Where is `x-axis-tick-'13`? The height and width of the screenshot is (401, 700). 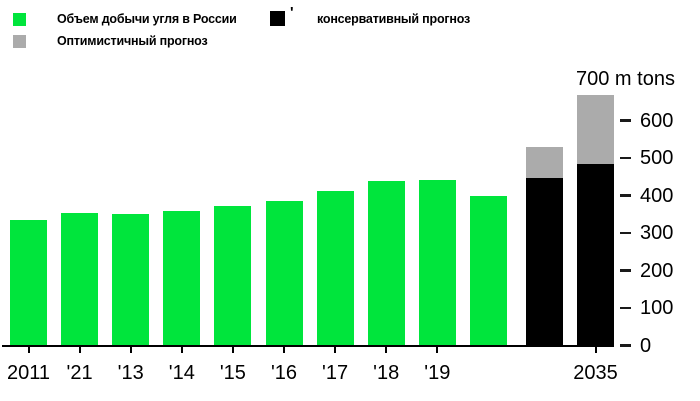
x-axis-tick-'13 is located at coordinates (130, 350).